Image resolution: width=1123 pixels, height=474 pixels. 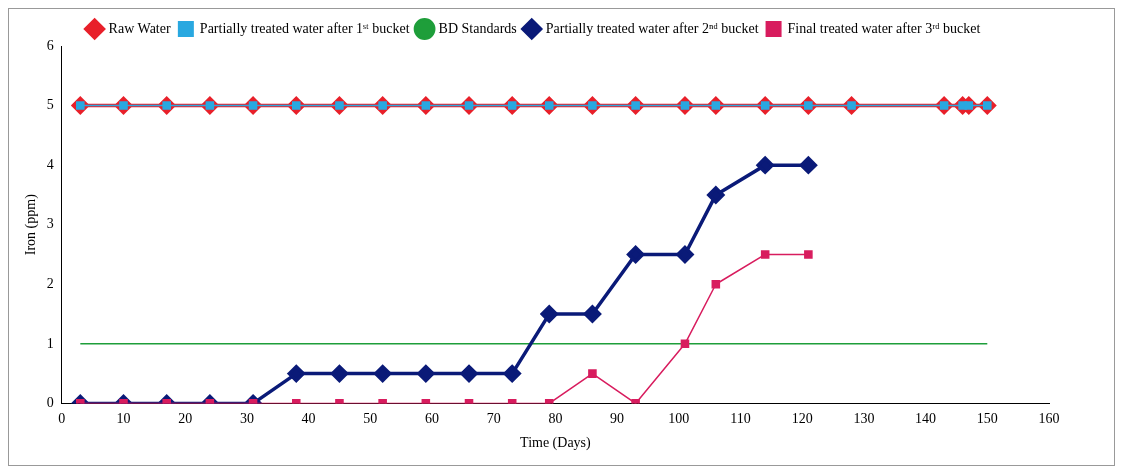 What do you see at coordinates (884, 28) in the screenshot?
I see `legend-label: Final treated water after 3ʳᵈ bucket` at bounding box center [884, 28].